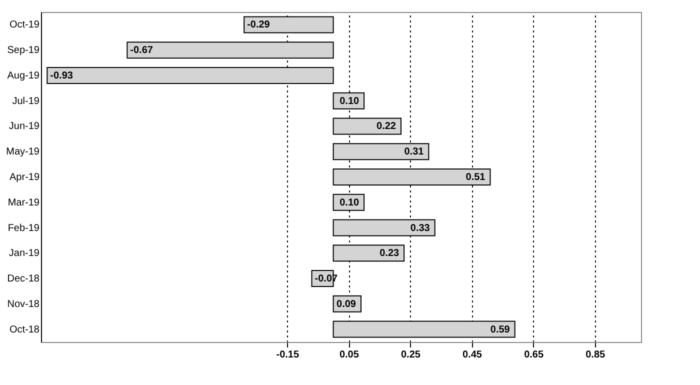  What do you see at coordinates (500, 330) in the screenshot?
I see `data-label: 0.59` at bounding box center [500, 330].